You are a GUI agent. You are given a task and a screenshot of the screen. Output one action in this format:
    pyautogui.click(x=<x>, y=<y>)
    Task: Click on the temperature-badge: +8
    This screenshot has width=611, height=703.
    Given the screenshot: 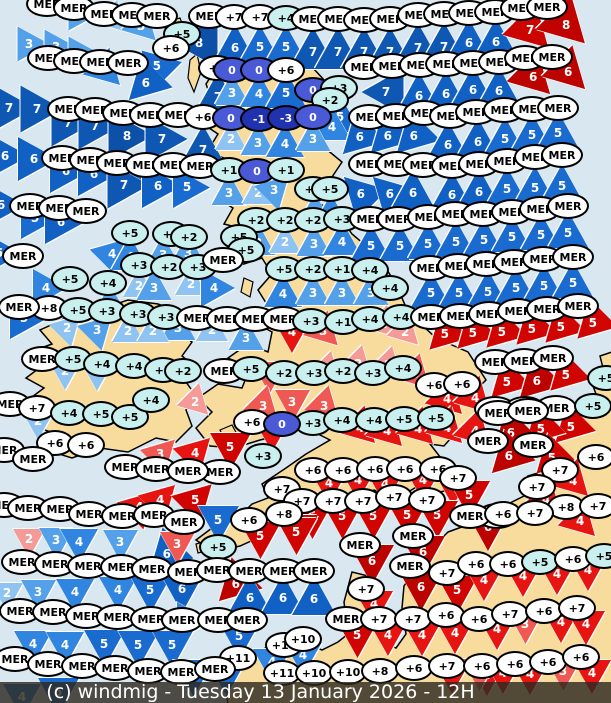 What is the action you would take?
    pyautogui.click(x=284, y=514)
    